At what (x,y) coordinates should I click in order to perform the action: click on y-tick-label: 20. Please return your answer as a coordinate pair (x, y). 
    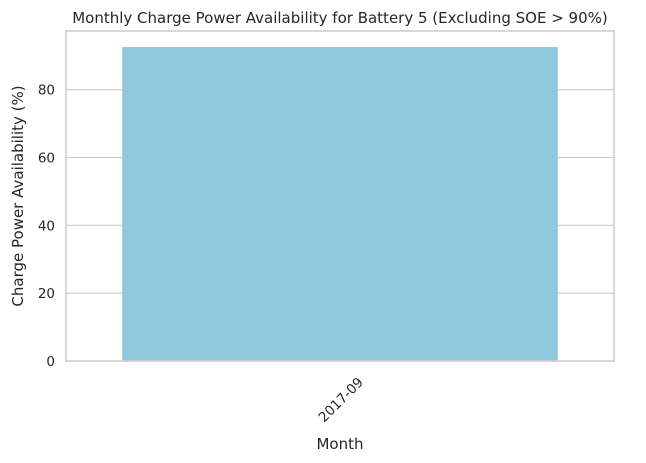
    Looking at the image, I should click on (46, 294).